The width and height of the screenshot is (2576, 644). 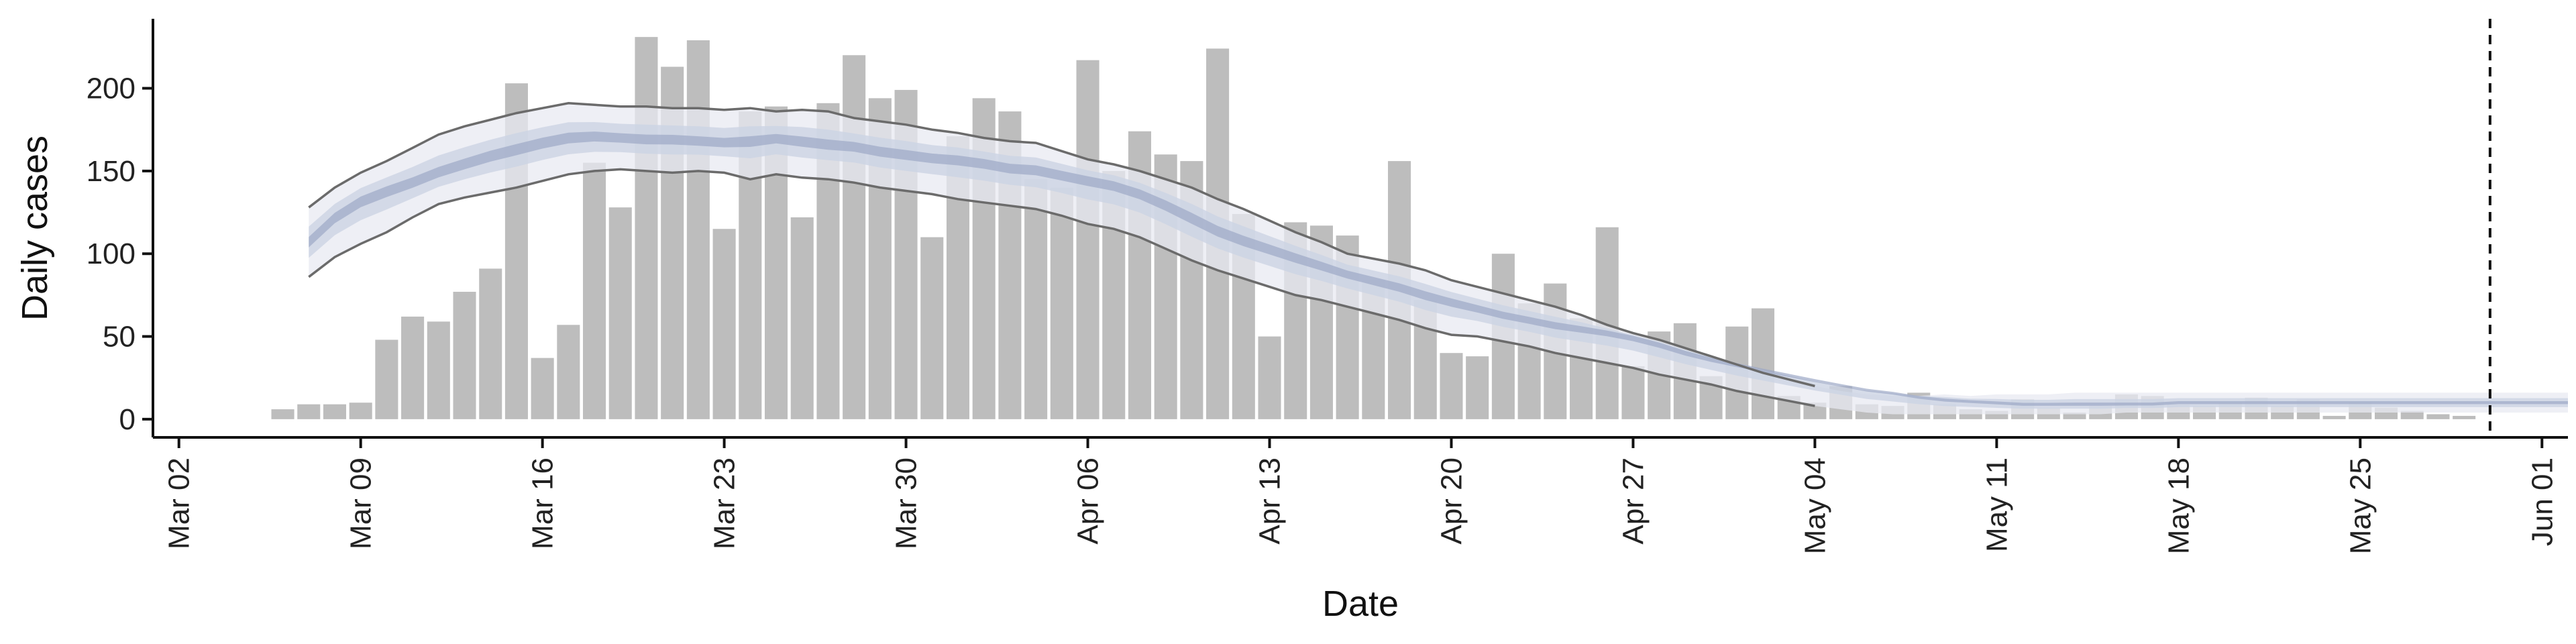 I want to click on y-tick-label: 0, so click(x=127, y=419).